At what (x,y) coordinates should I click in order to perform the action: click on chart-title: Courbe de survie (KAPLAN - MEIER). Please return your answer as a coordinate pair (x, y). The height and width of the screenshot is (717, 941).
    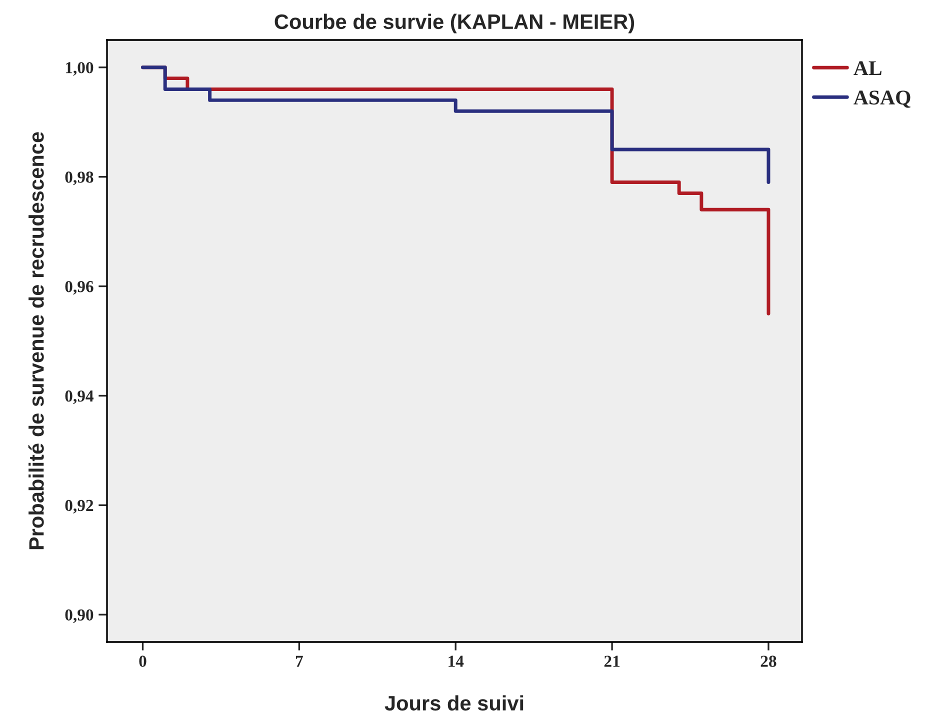
    Looking at the image, I should click on (454, 24).